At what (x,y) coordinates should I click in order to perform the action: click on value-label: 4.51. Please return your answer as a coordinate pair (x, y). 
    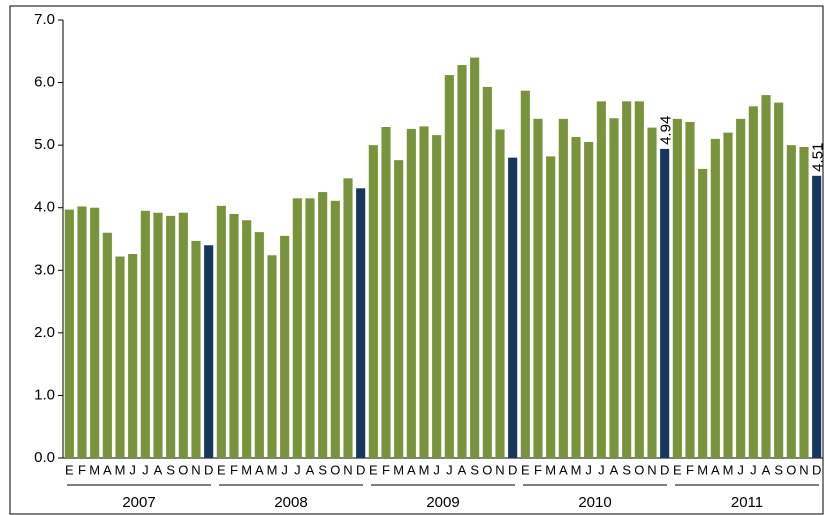
    Looking at the image, I should click on (817, 157).